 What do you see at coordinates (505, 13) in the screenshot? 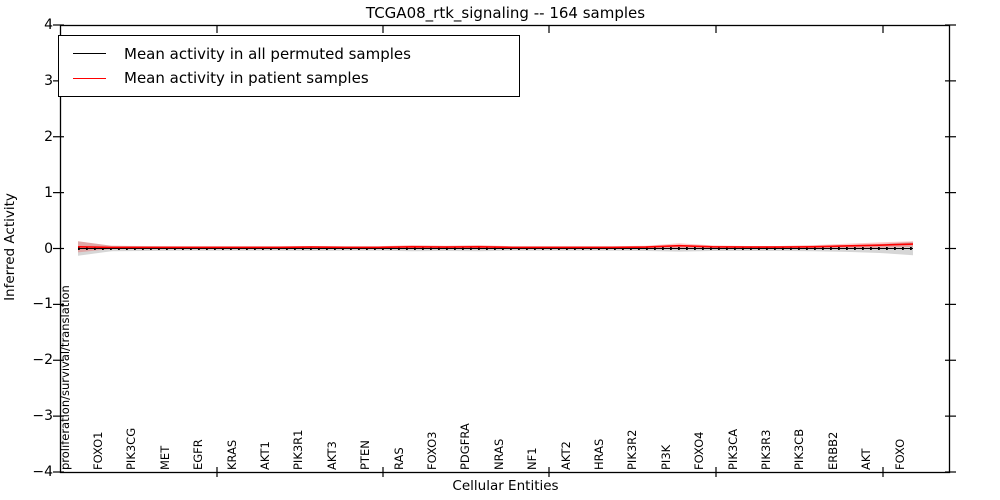
I see `chart-title: TCGA08_rtk_signaling -- 164 samples` at bounding box center [505, 13].